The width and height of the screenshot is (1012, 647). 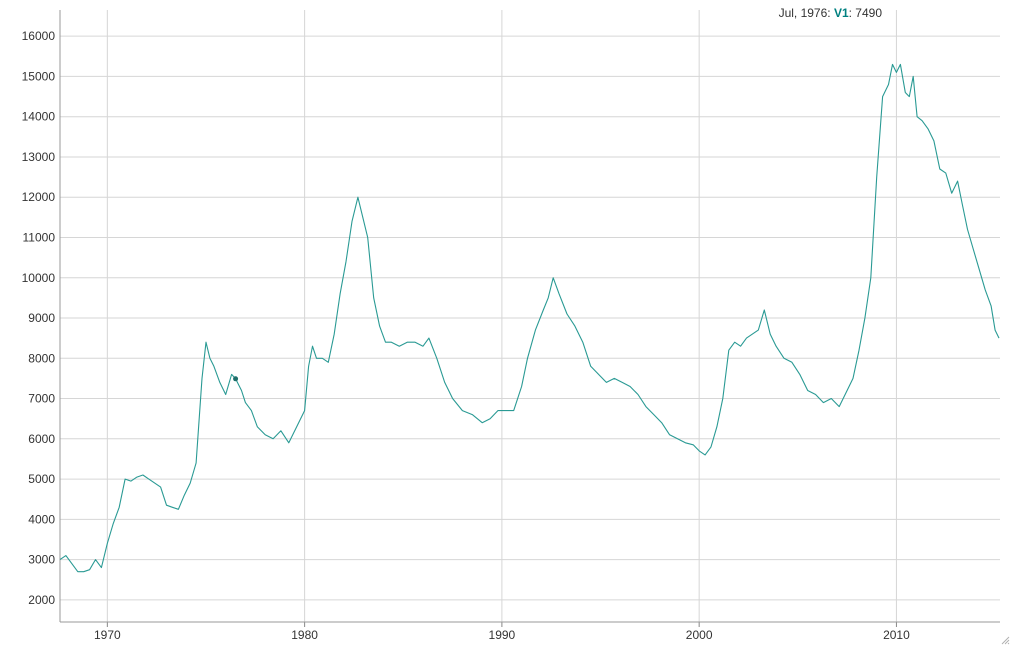 What do you see at coordinates (41, 439) in the screenshot?
I see `y-tick-label-6000: 6000` at bounding box center [41, 439].